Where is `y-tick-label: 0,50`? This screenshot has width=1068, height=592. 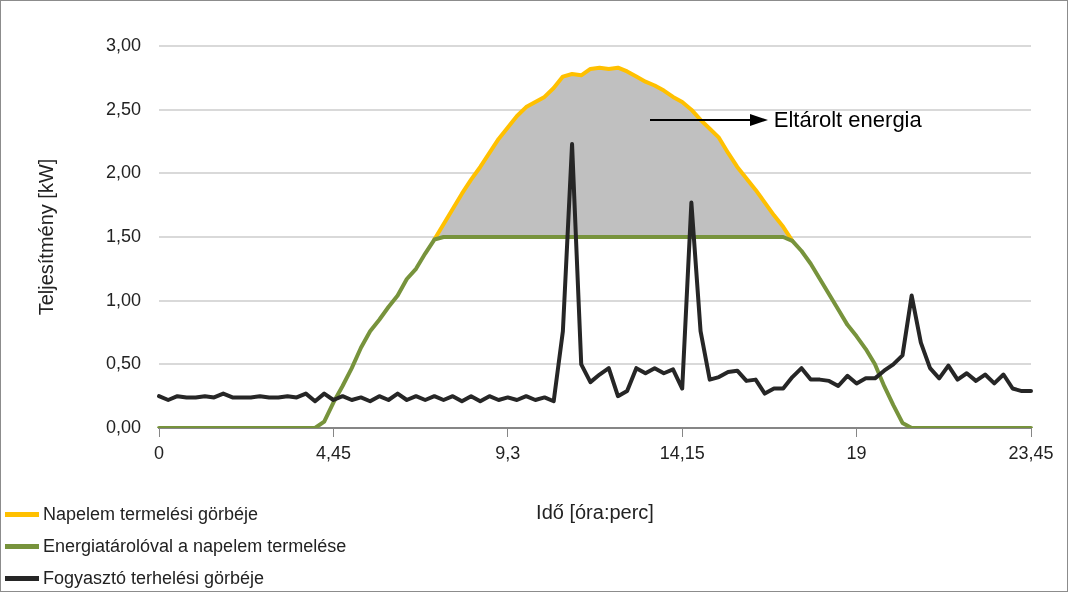 y-tick-label: 0,50 is located at coordinates (123, 363).